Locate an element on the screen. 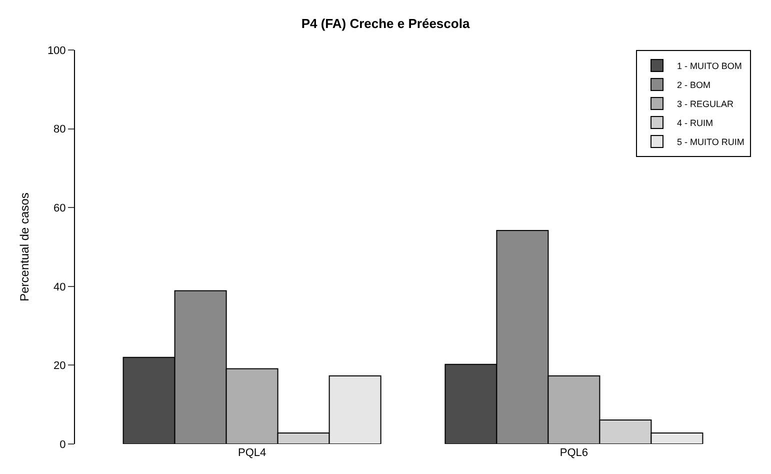 The height and width of the screenshot is (474, 771). y-tick-label: 40 is located at coordinates (60, 287).